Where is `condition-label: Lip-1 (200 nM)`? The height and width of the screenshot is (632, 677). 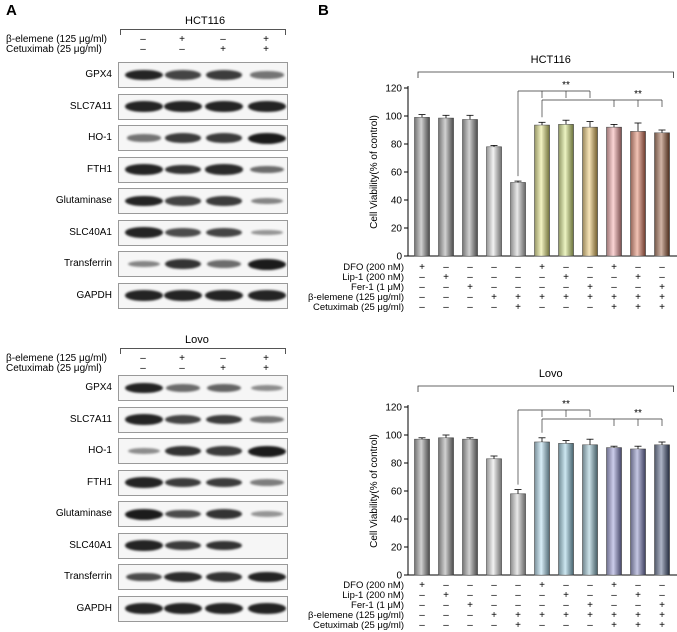
condition-label: Lip-1 (200 nM) is located at coordinates (373, 595).